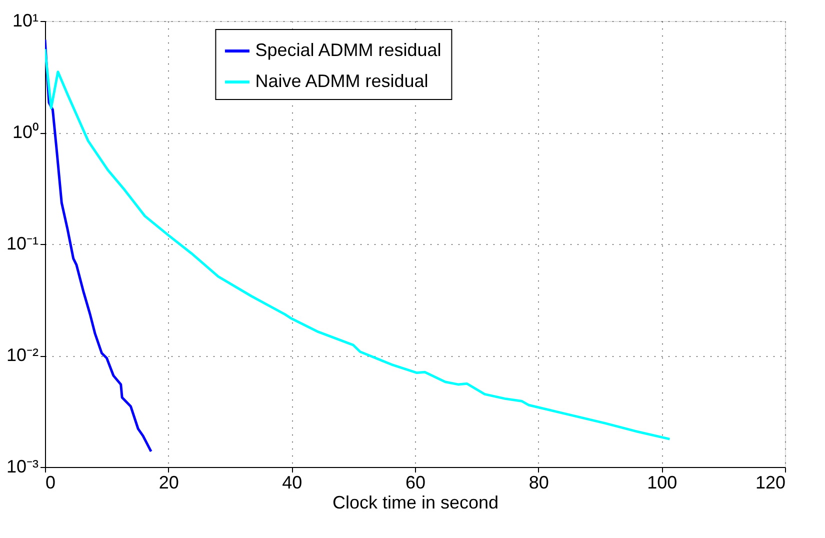 The width and height of the screenshot is (825, 538). What do you see at coordinates (415, 482) in the screenshot?
I see `x-tick-label: 60` at bounding box center [415, 482].